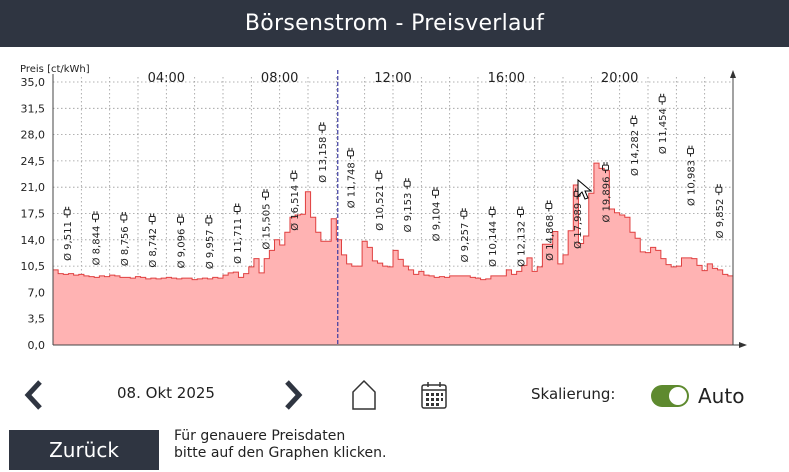  What do you see at coordinates (37, 319) in the screenshot?
I see `y-tick-label: 3,5` at bounding box center [37, 319].